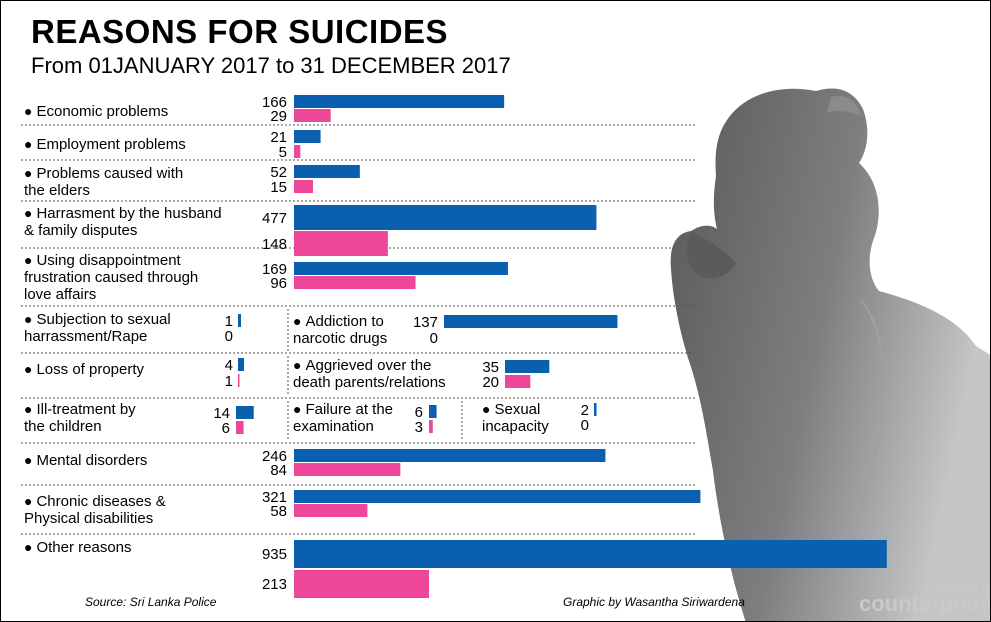 This screenshot has height=622, width=991. Describe the element at coordinates (282, 152) in the screenshot. I see `female-value-label: 5` at that location.